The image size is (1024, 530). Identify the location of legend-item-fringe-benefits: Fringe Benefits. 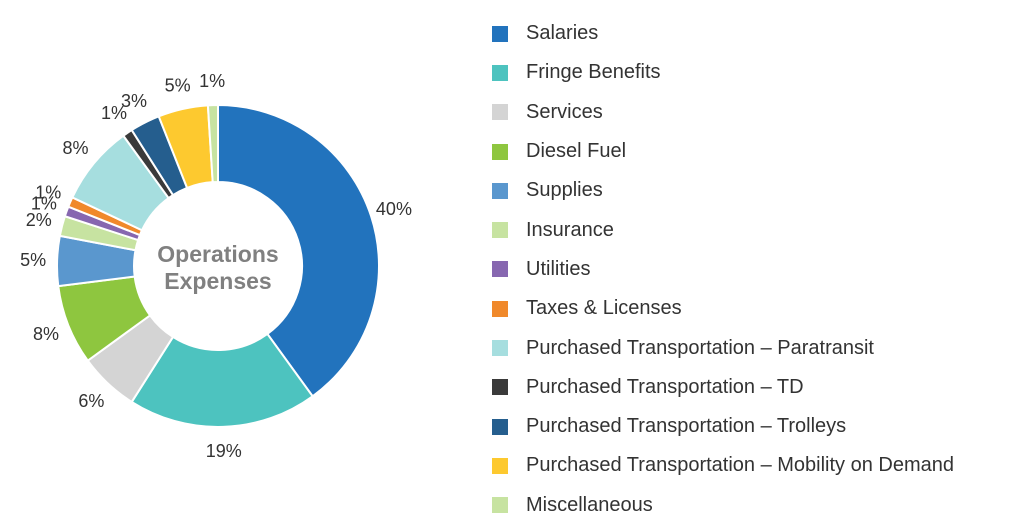
(757, 72).